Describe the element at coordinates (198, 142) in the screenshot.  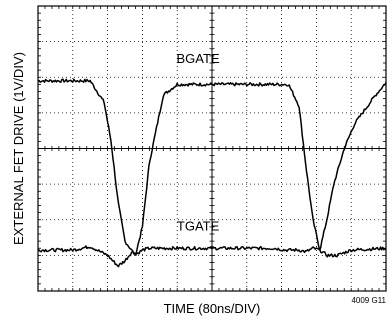
I see `series-labels: BGATE TGATE` at that location.